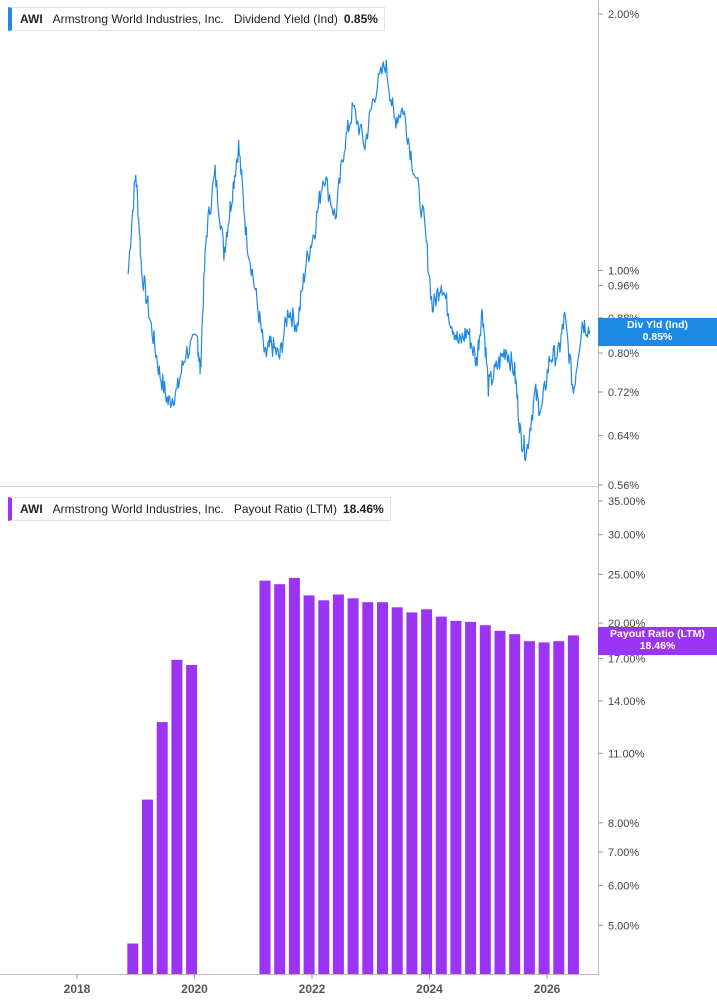 The width and height of the screenshot is (717, 1005). Describe the element at coordinates (623, 437) in the screenshot. I see `y-tick-label: 0.64%` at that location.